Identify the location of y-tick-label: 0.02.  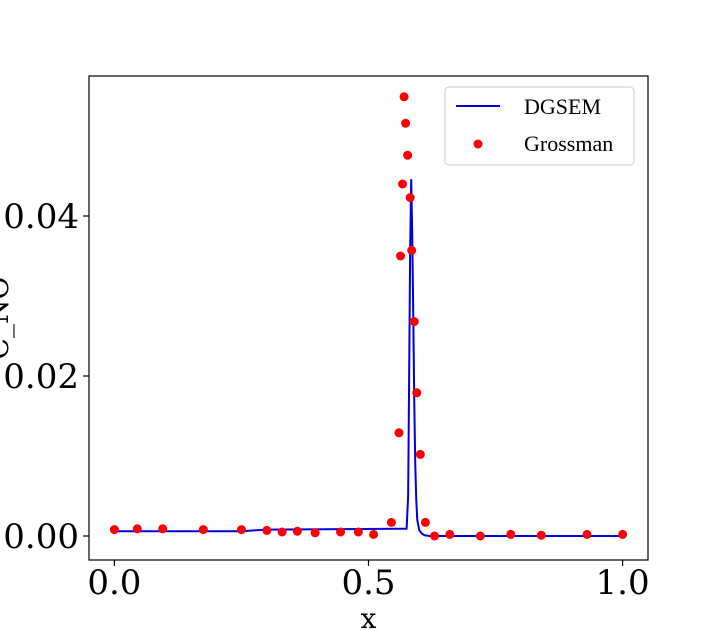
(41, 377).